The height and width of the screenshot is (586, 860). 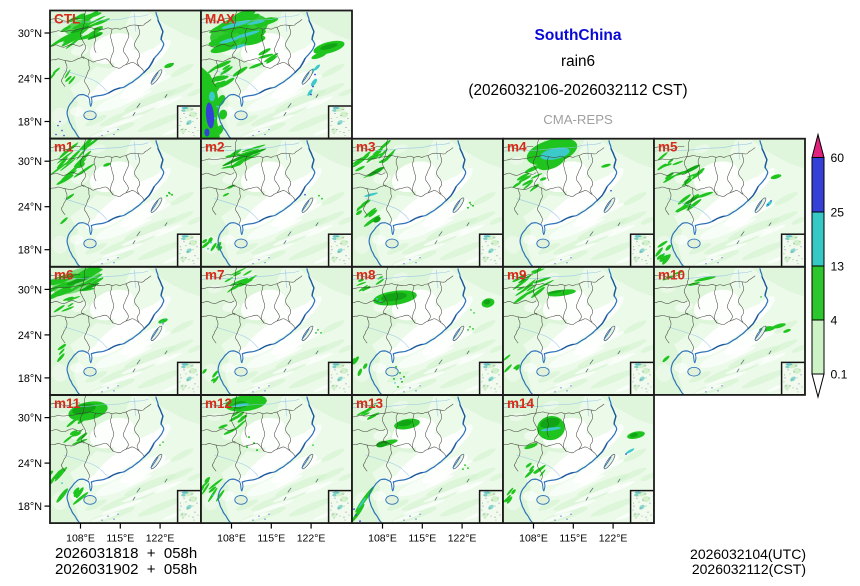 I want to click on svg-text: 0.1, so click(x=839, y=374).